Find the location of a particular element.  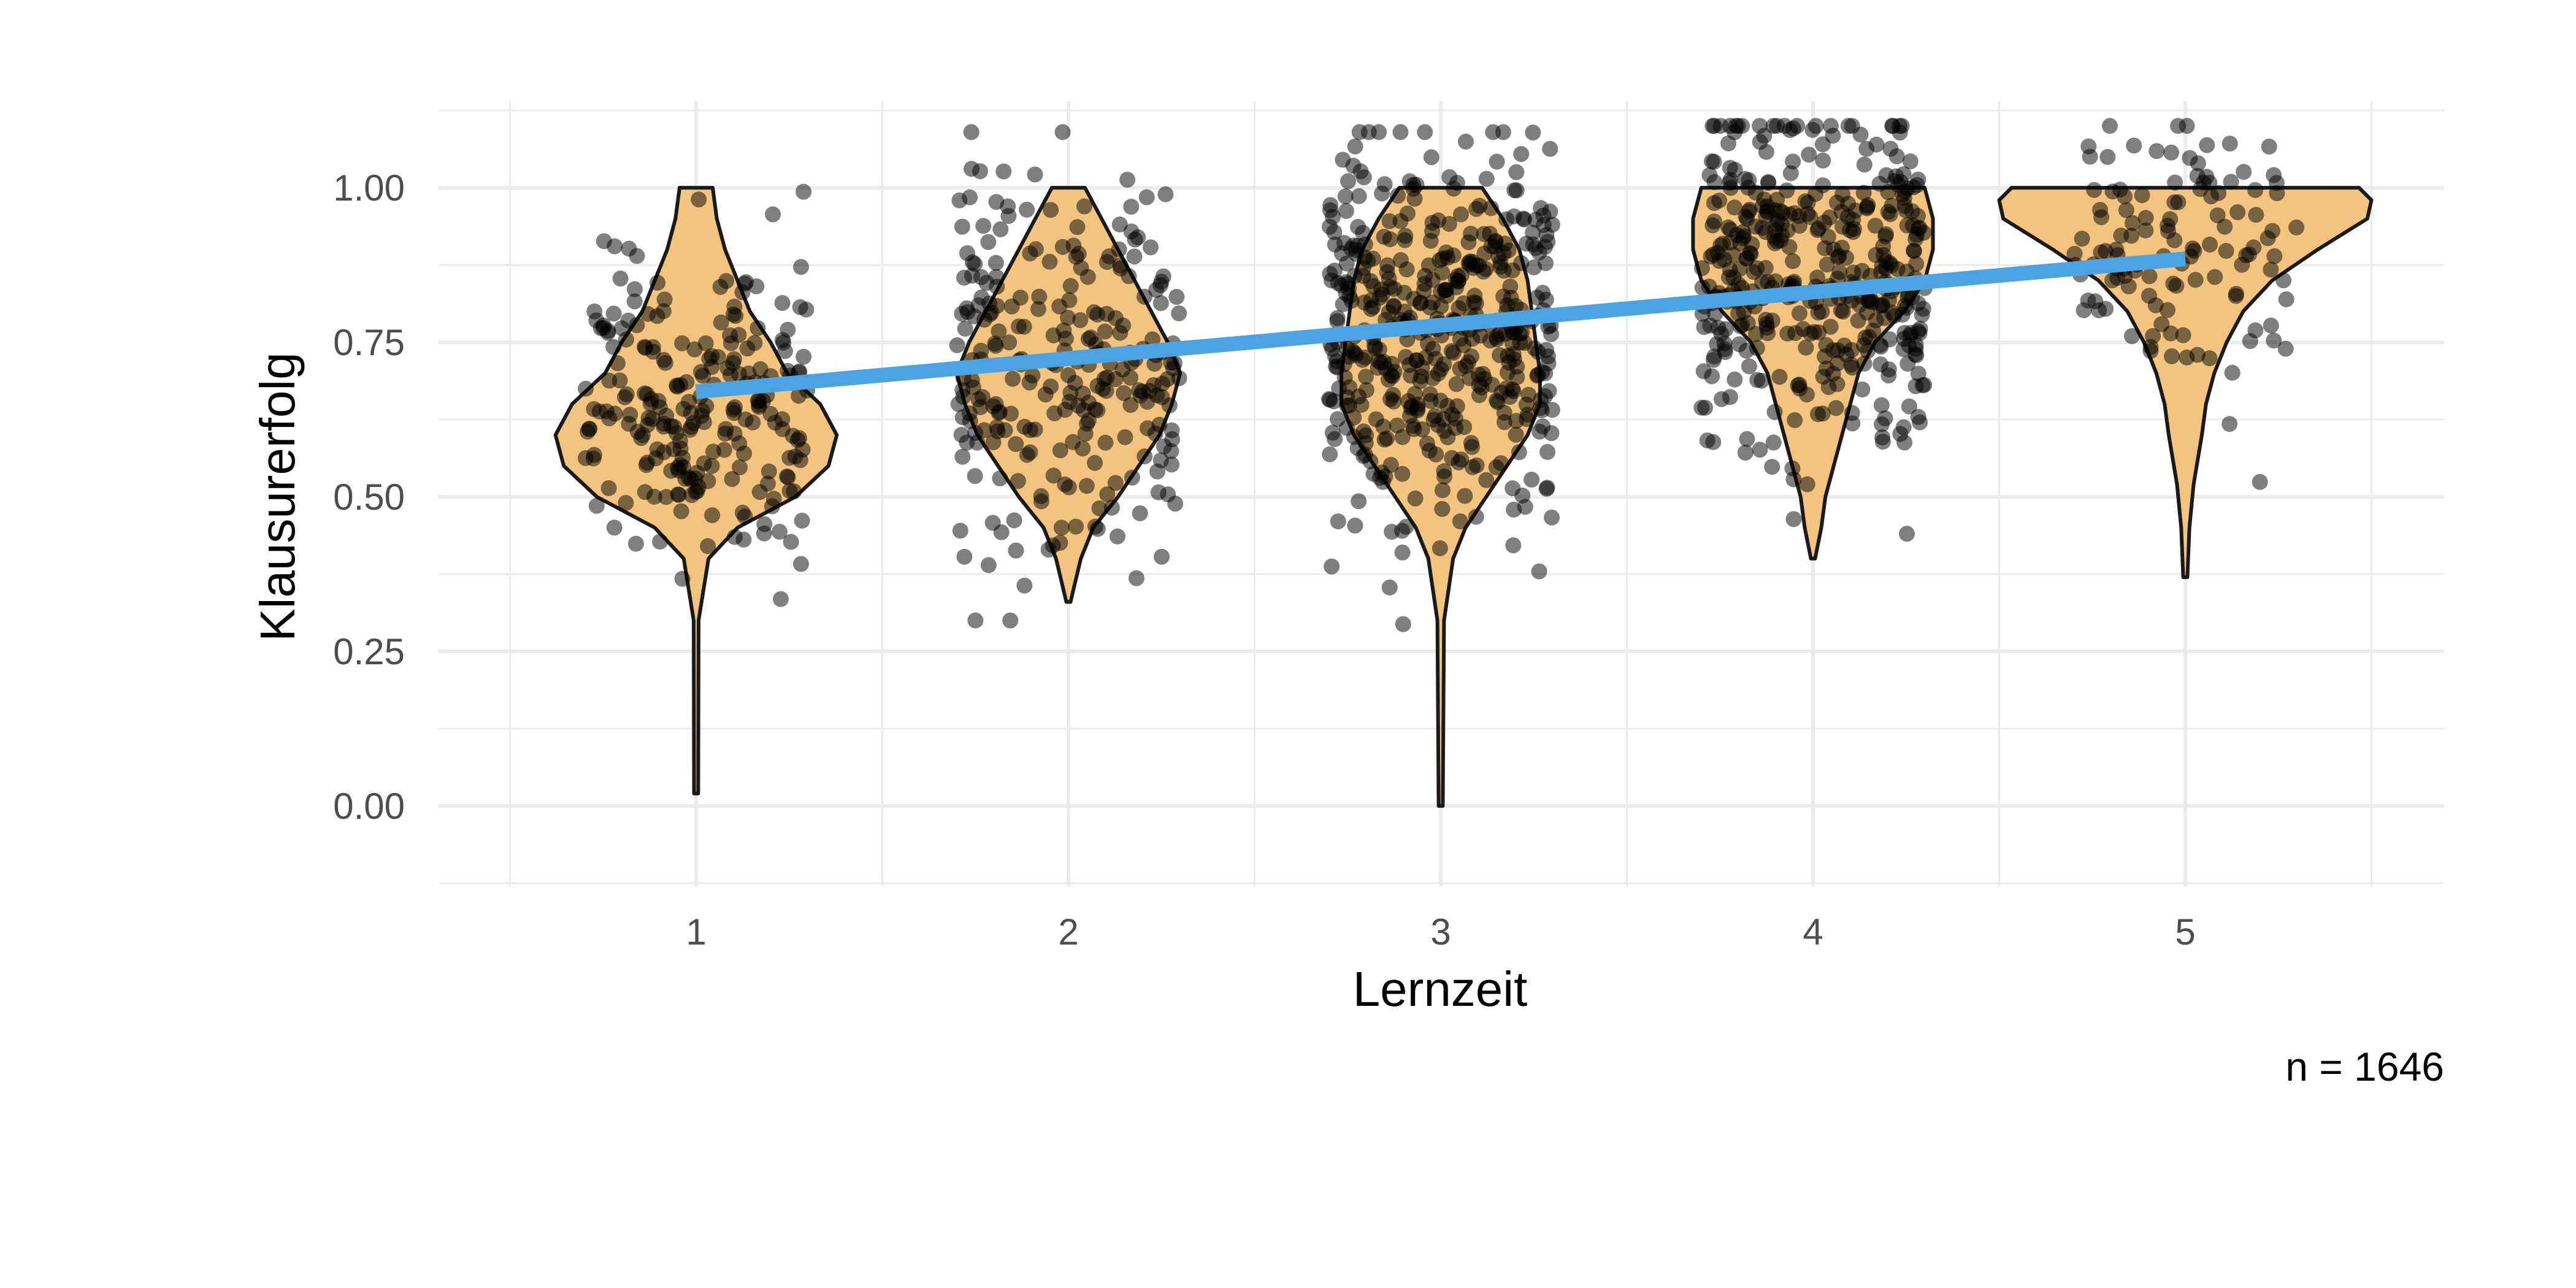

trend-line-group is located at coordinates (1441, 325).